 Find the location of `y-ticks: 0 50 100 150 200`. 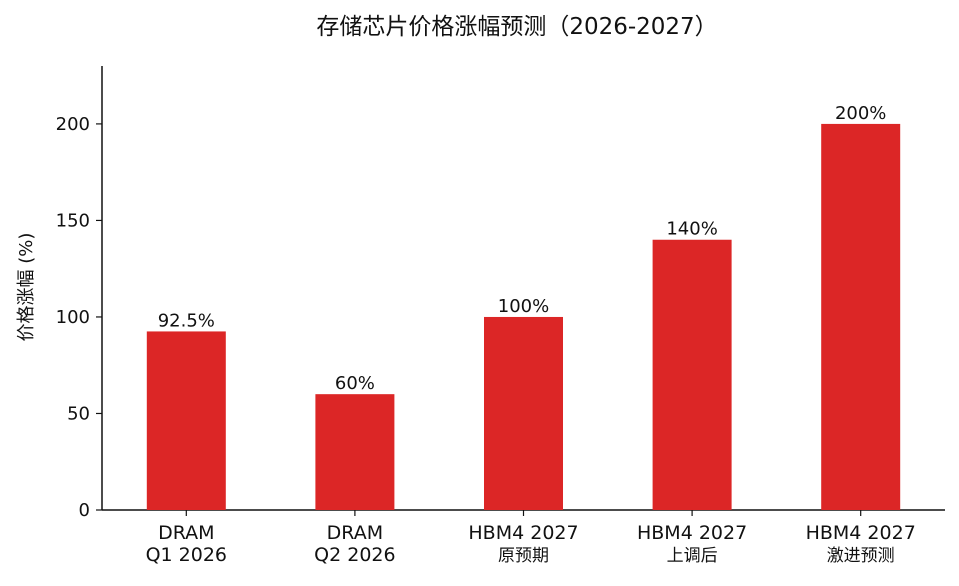

y-ticks: 0 50 100 150 200 is located at coordinates (79, 317).